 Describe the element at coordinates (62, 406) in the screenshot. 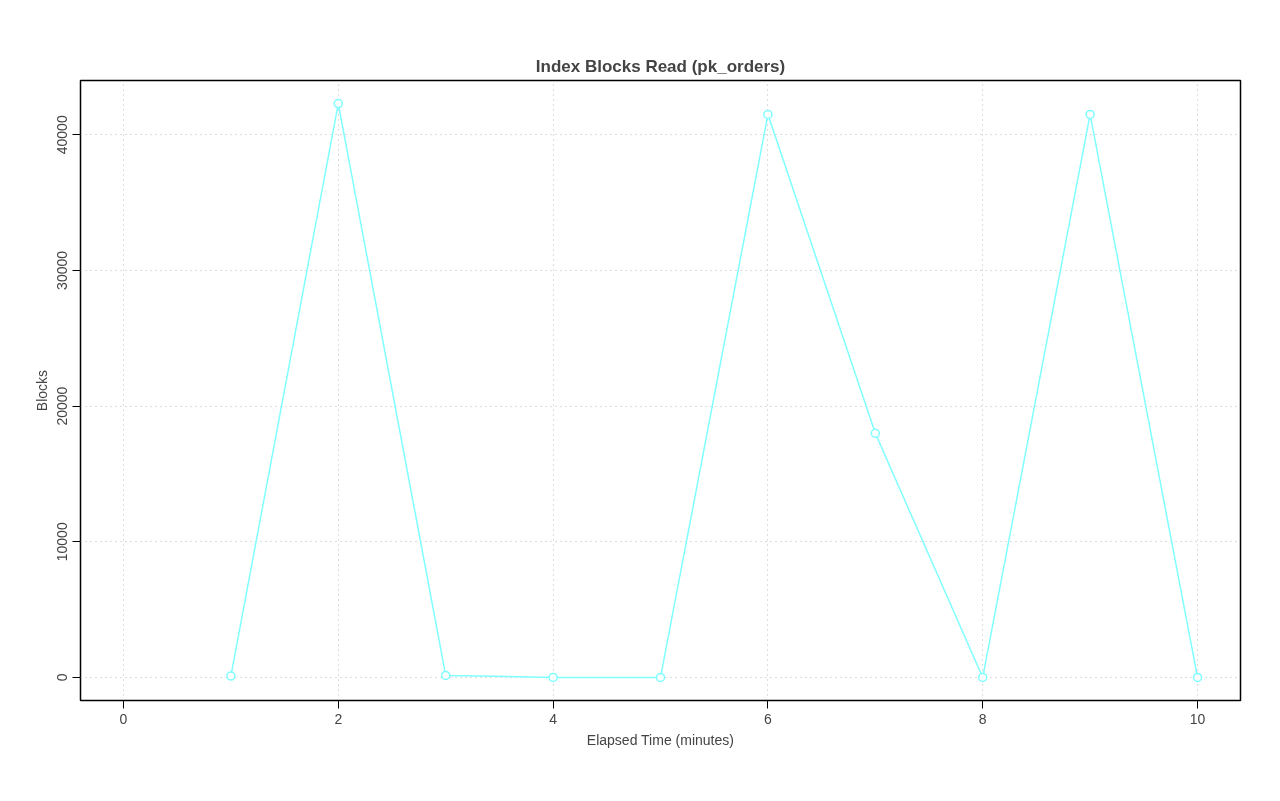

I see `y-tick-label: 20000` at that location.